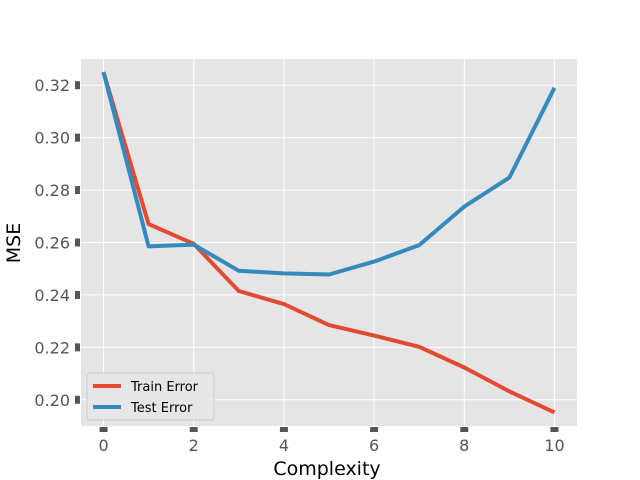 This screenshot has height=480, width=640. What do you see at coordinates (52, 295) in the screenshot?
I see `y-tick-label: 0.24` at bounding box center [52, 295].